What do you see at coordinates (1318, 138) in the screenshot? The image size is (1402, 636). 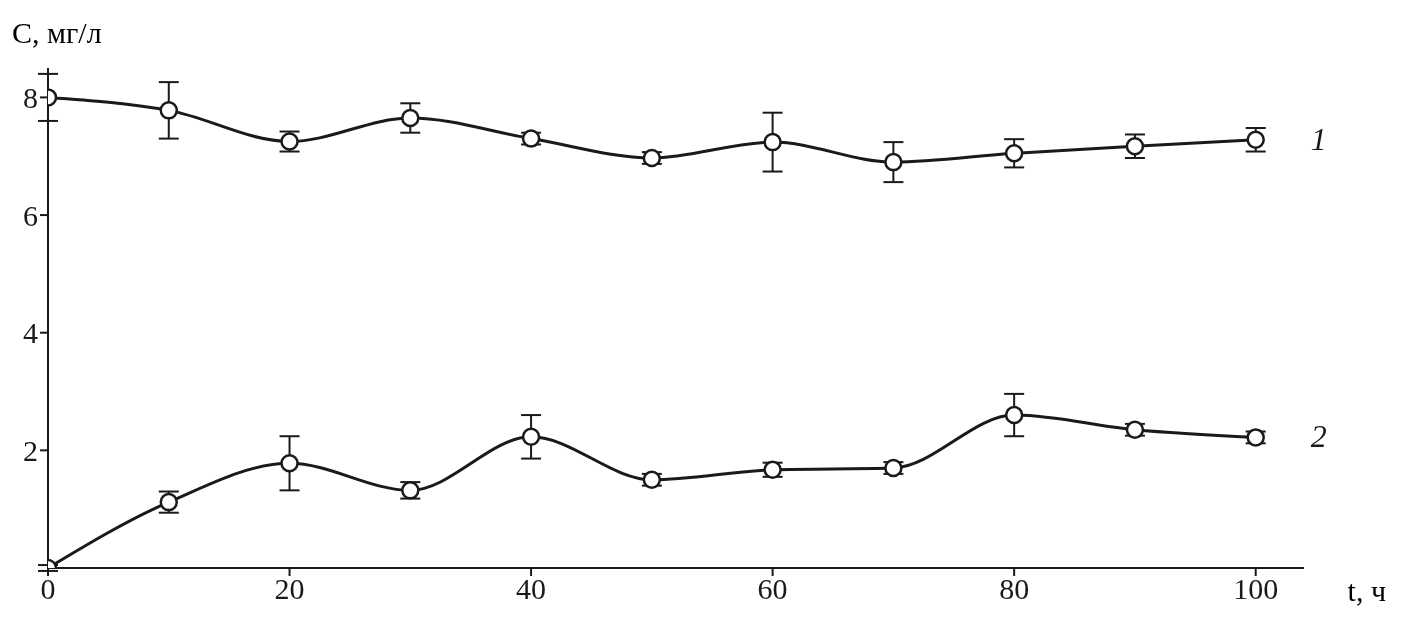 I see `series-label: 1` at bounding box center [1318, 138].